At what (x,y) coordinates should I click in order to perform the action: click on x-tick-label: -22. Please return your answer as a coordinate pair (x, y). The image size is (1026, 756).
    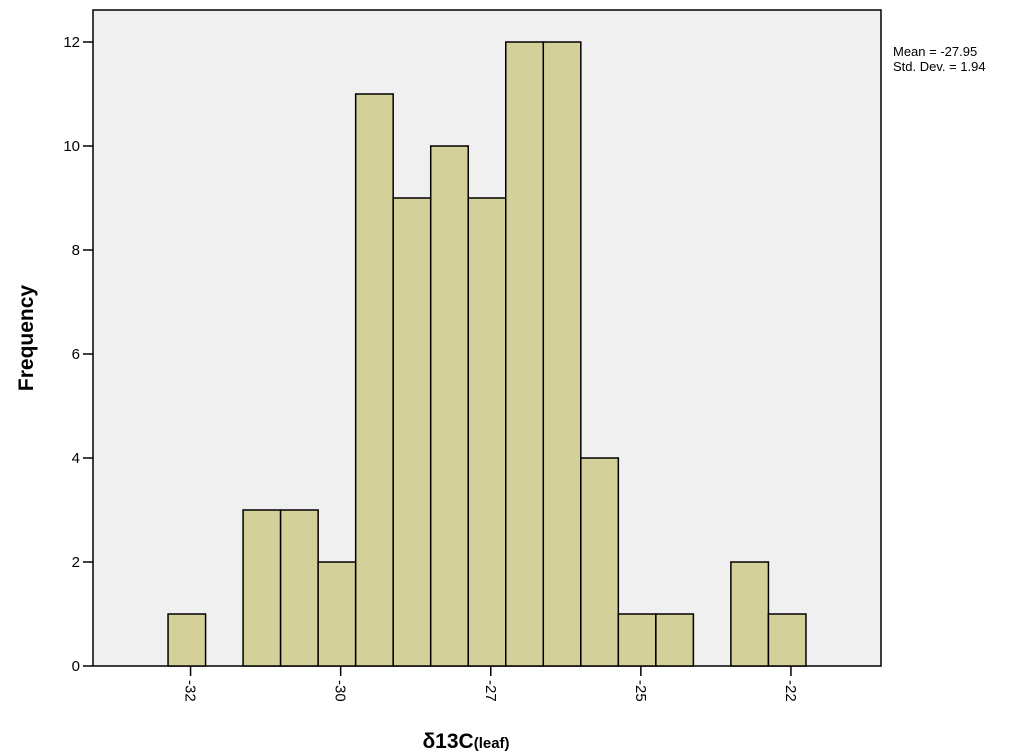
    Looking at the image, I should click on (790, 691).